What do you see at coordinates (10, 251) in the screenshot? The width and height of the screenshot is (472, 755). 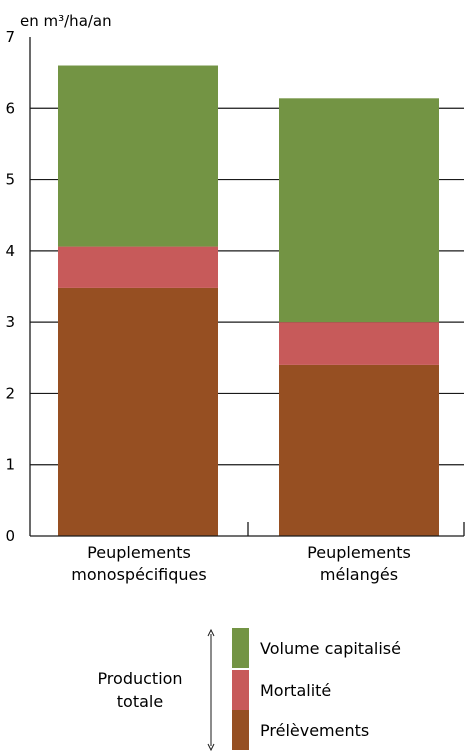 I see `y-tick-label-4: 4` at bounding box center [10, 251].